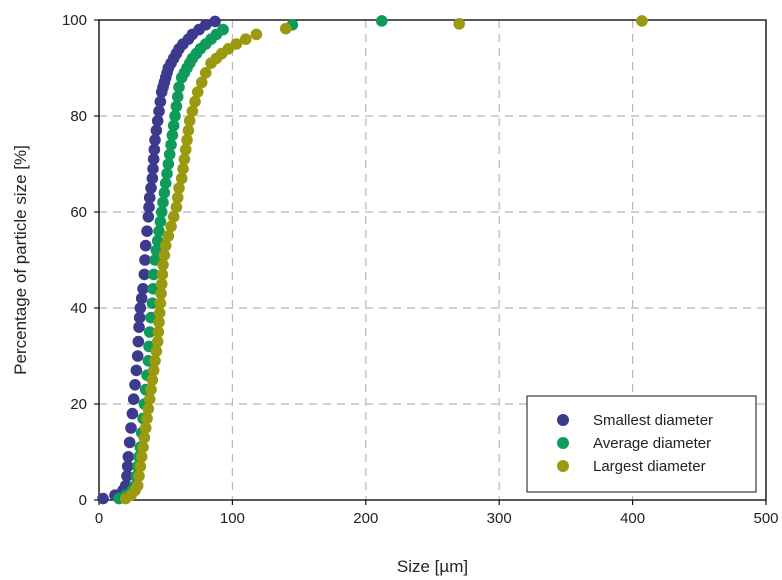 This screenshot has width=782, height=580. What do you see at coordinates (83, 500) in the screenshot?
I see `y-tick-label: 0` at bounding box center [83, 500].